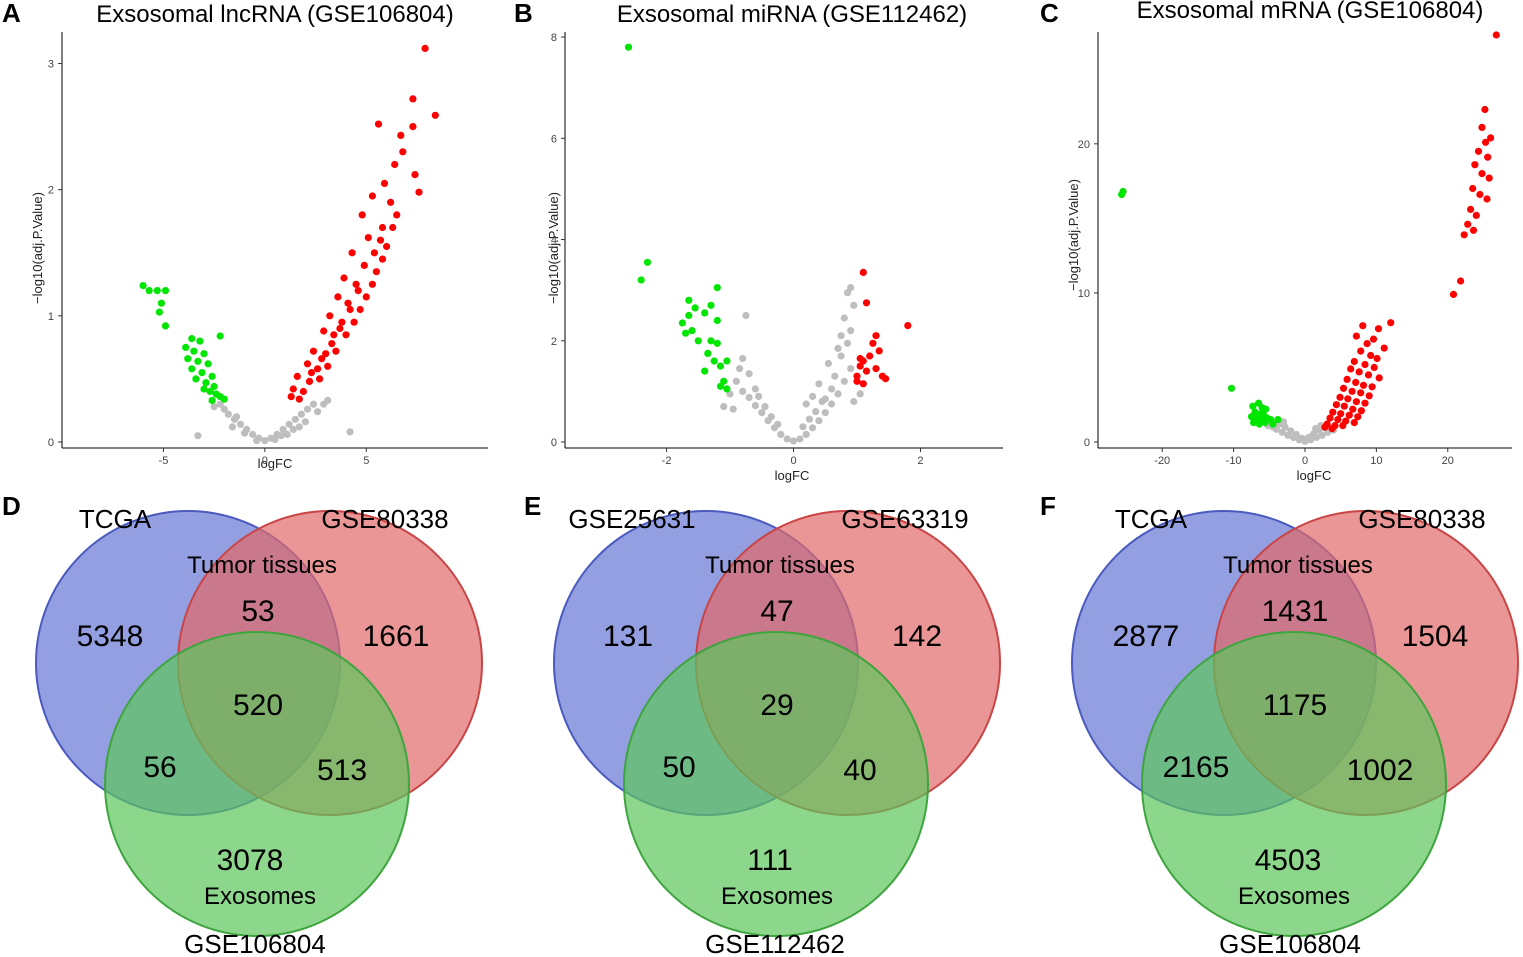 The height and width of the screenshot is (957, 1523). Describe the element at coordinates (1073, 235) in the screenshot. I see `panel-c-ylabel: −log10(adj.P.Value)` at that location.